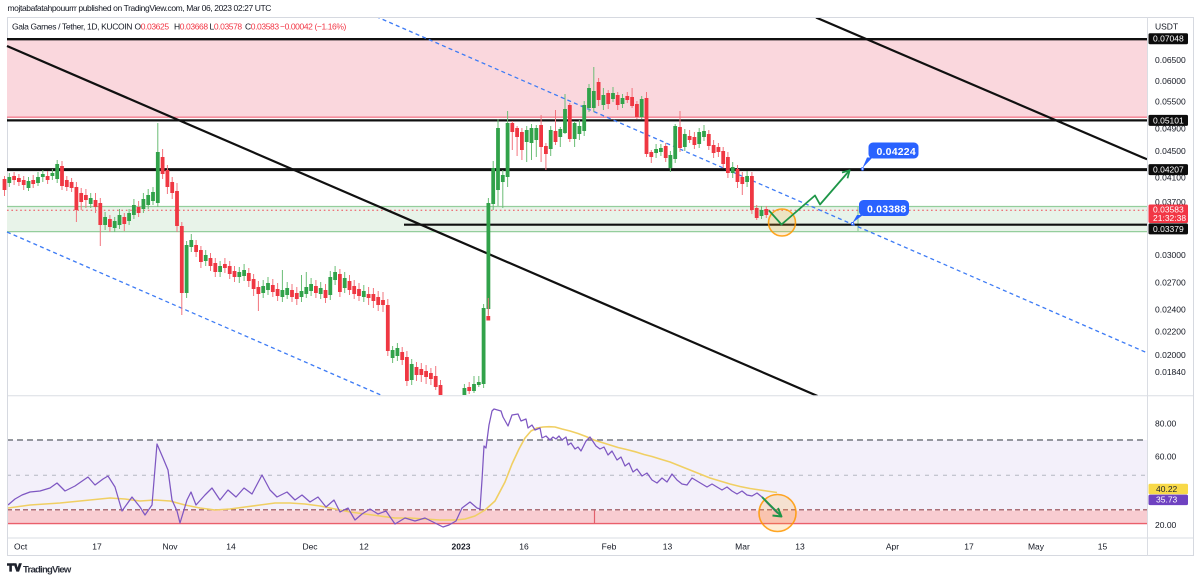 The image size is (1200, 579). Describe the element at coordinates (1170, 332) in the screenshot. I see `svg-text: 0.02200` at that location.